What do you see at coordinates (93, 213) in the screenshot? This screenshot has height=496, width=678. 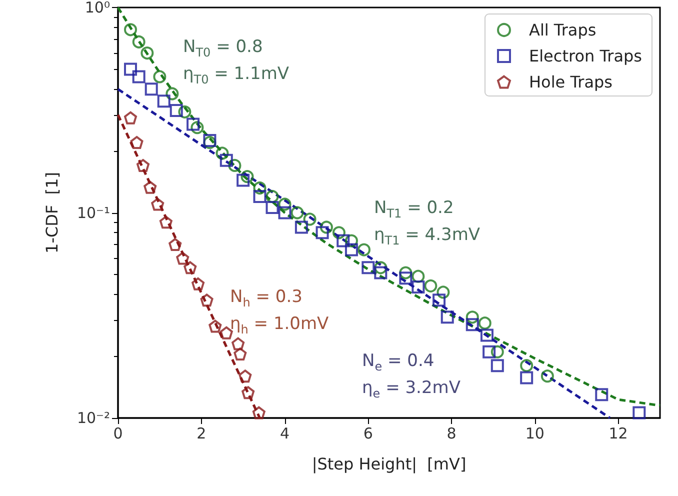 I see `y-tick-label: 10⁻¹` at bounding box center [93, 213].